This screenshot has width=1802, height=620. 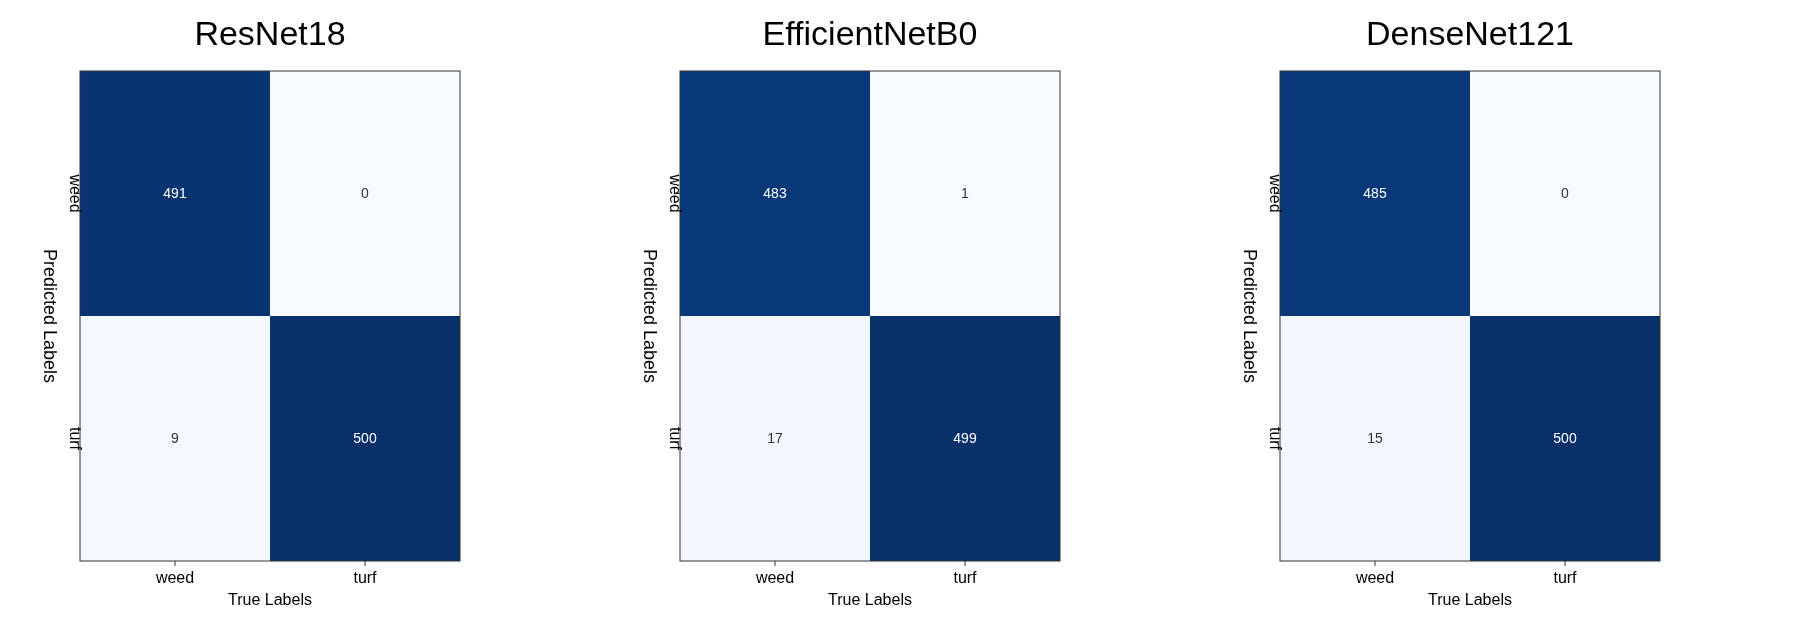 I want to click on data-label: 15, so click(x=1375, y=438).